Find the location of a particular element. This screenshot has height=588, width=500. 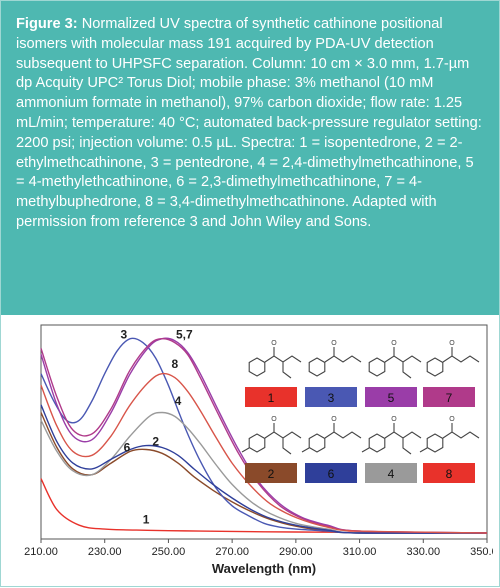

x-tick-label: 270.00 is located at coordinates (232, 552).